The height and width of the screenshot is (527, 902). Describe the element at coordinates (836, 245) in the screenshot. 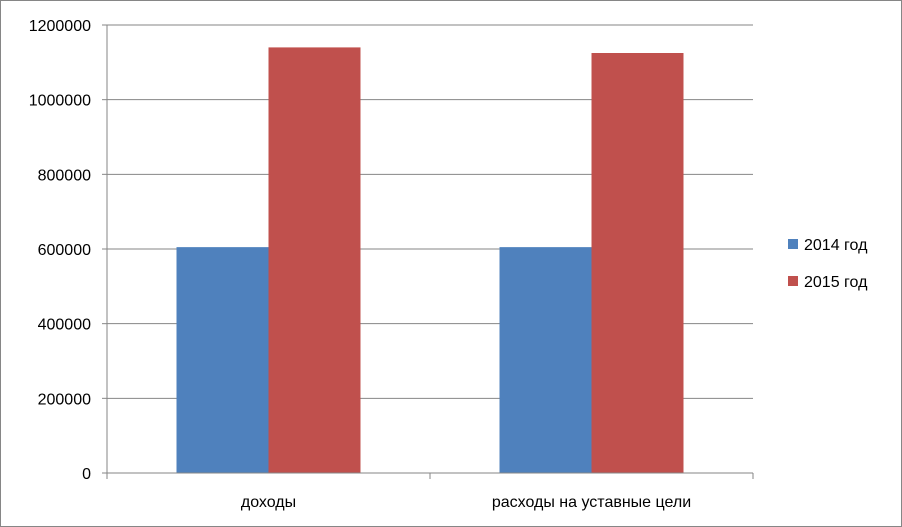

I see `legend-label: 2014 год` at that location.